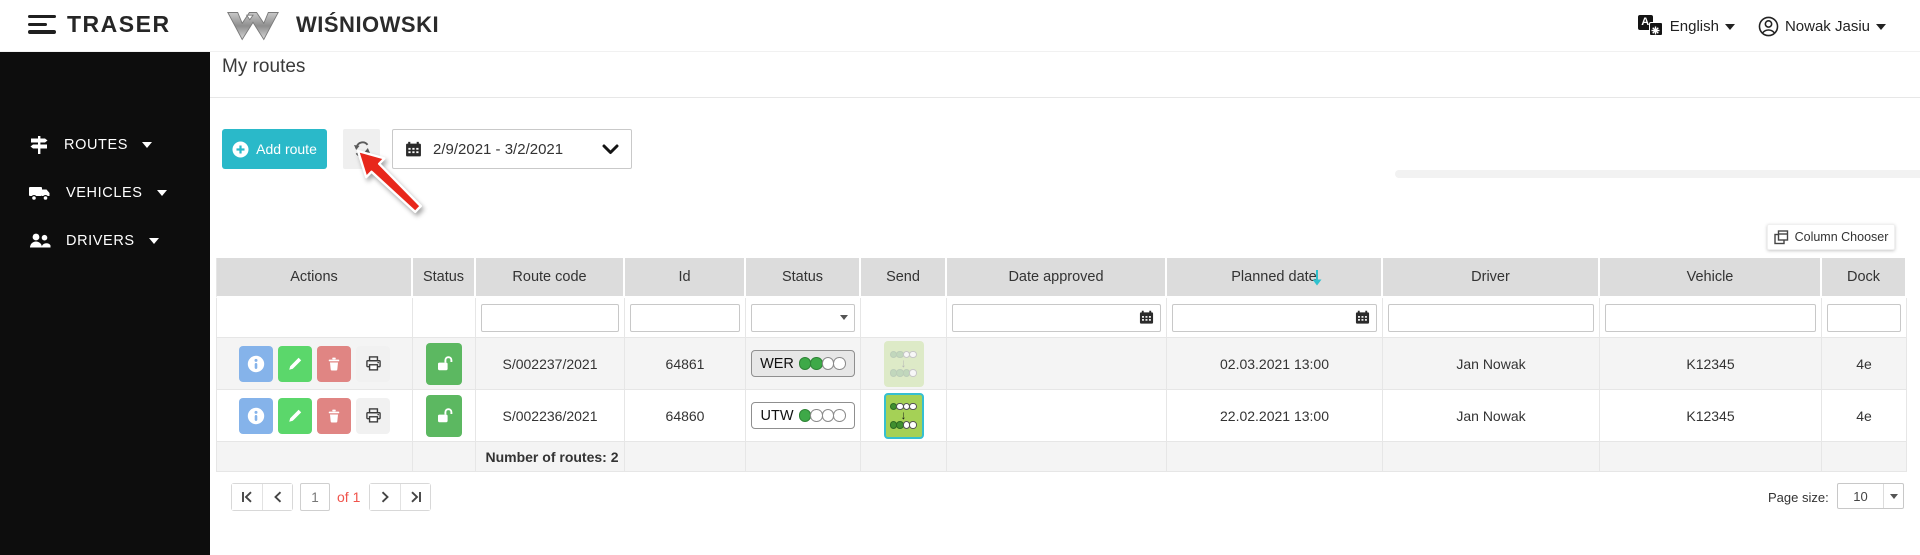 This screenshot has width=1920, height=555. Describe the element at coordinates (903, 425) in the screenshot. I see `send-to-dots` at that location.